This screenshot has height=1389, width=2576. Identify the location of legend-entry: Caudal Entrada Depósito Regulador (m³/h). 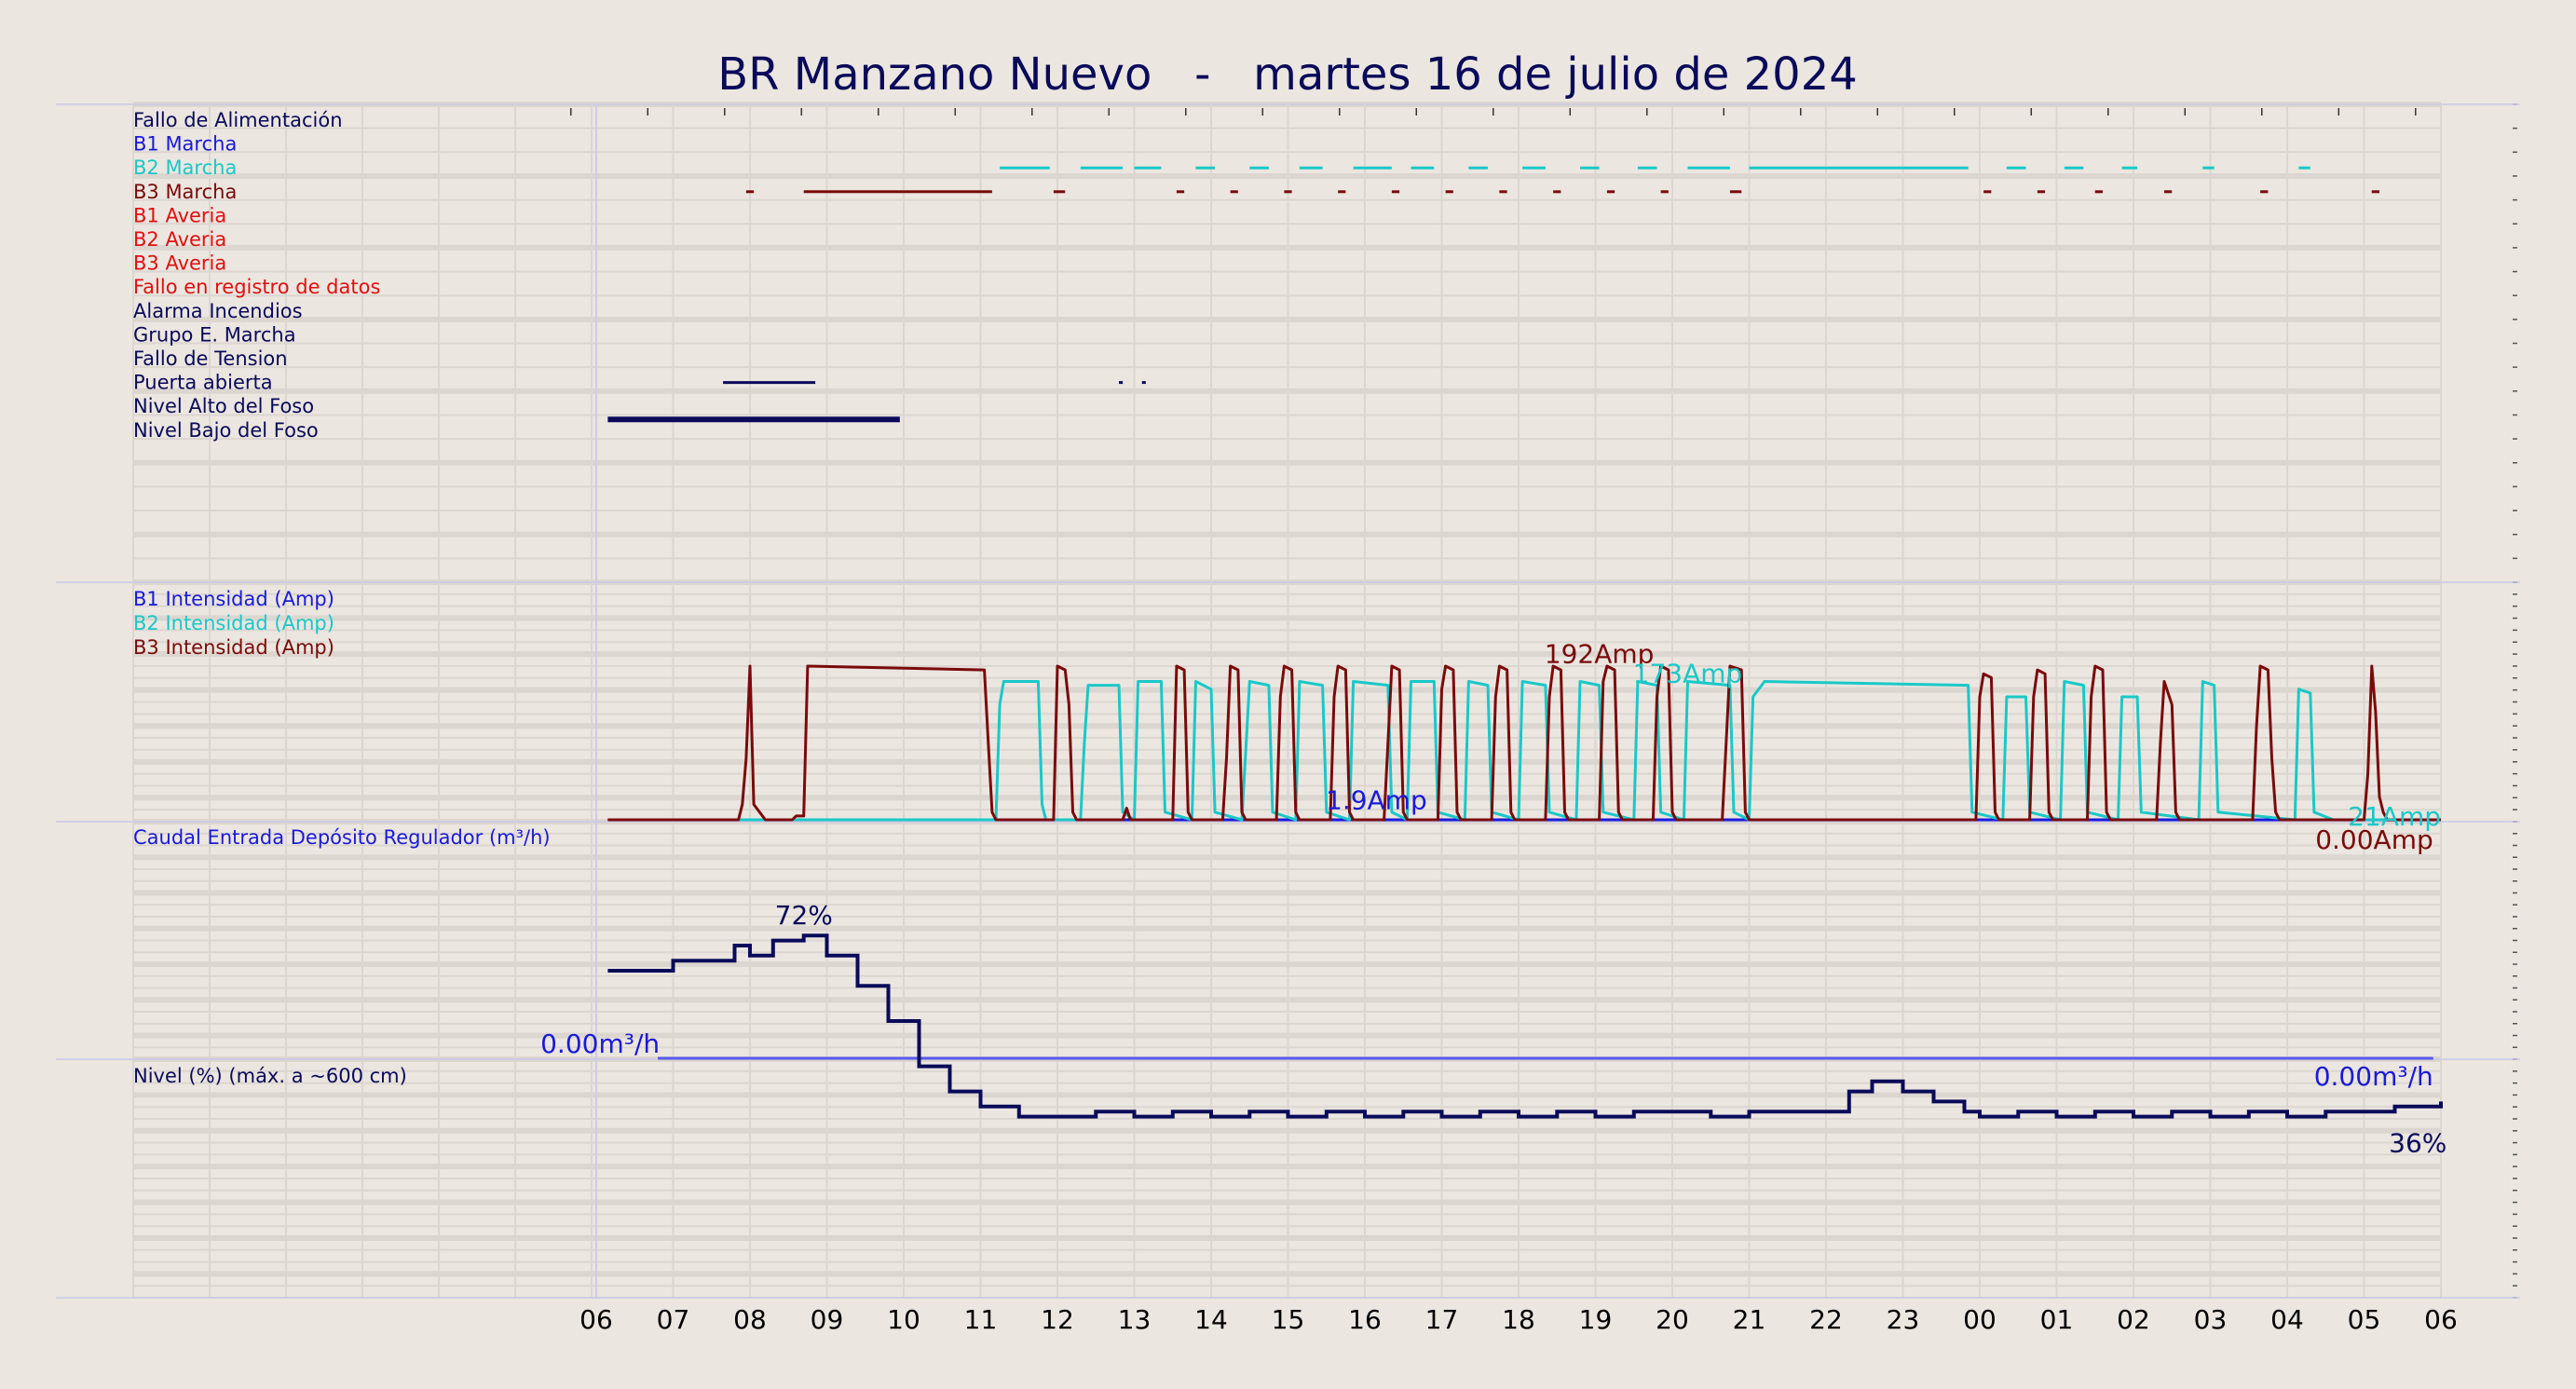
(342, 837).